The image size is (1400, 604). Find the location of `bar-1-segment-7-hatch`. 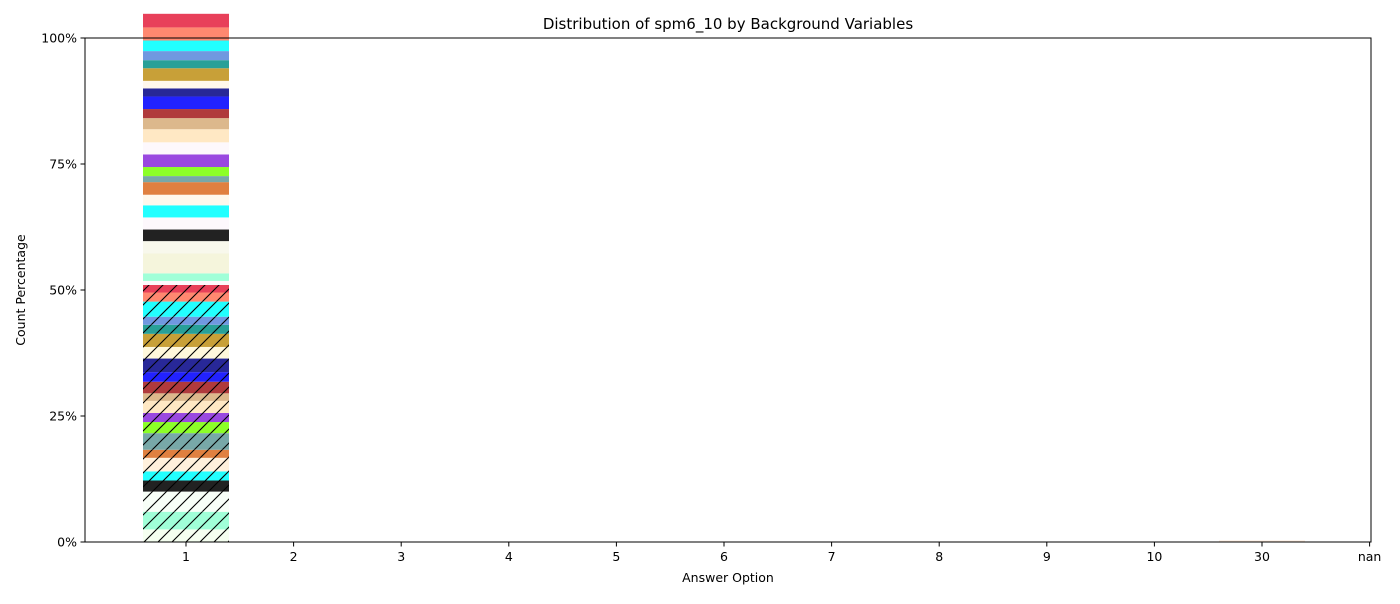

bar-1-segment-7-hatch is located at coordinates (186, 453).